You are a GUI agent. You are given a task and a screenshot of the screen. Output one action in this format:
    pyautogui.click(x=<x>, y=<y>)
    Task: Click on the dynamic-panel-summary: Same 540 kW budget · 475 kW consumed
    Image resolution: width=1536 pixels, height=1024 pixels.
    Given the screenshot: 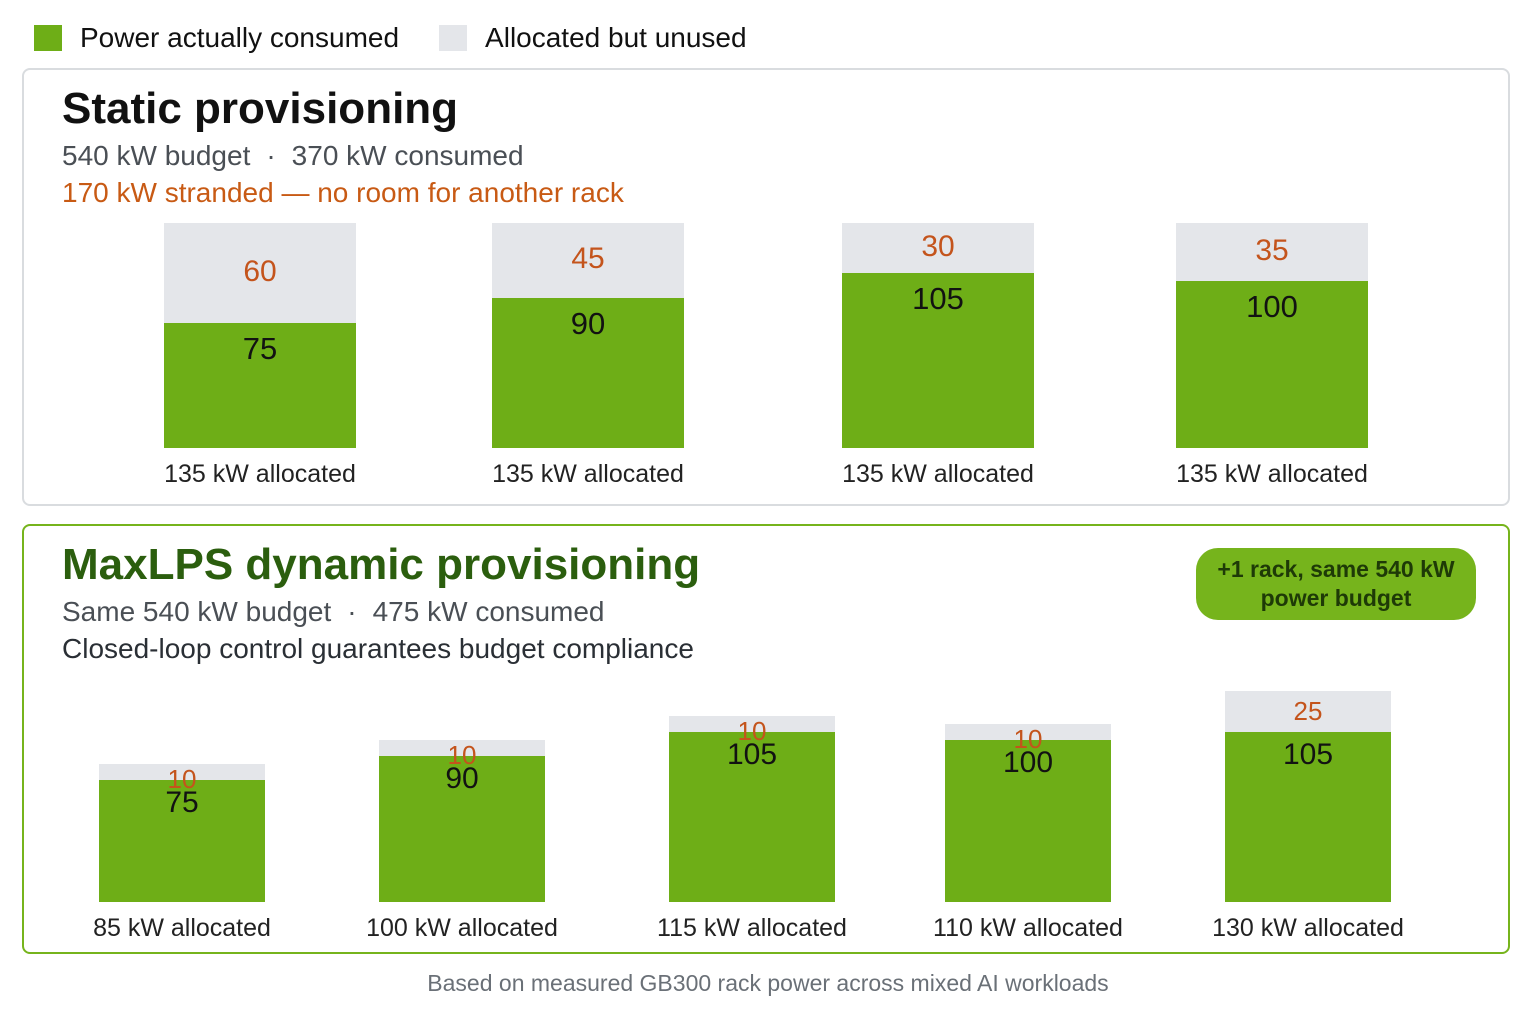 What is the action you would take?
    pyautogui.click(x=333, y=612)
    